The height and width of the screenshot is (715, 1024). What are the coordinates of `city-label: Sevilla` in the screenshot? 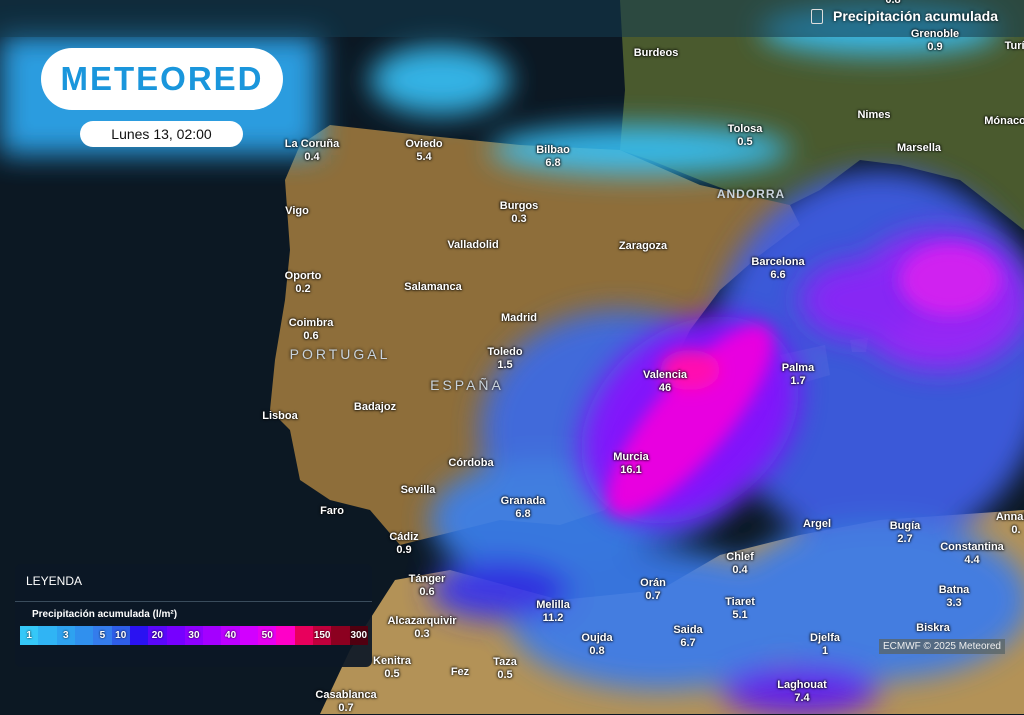 It's located at (418, 490).